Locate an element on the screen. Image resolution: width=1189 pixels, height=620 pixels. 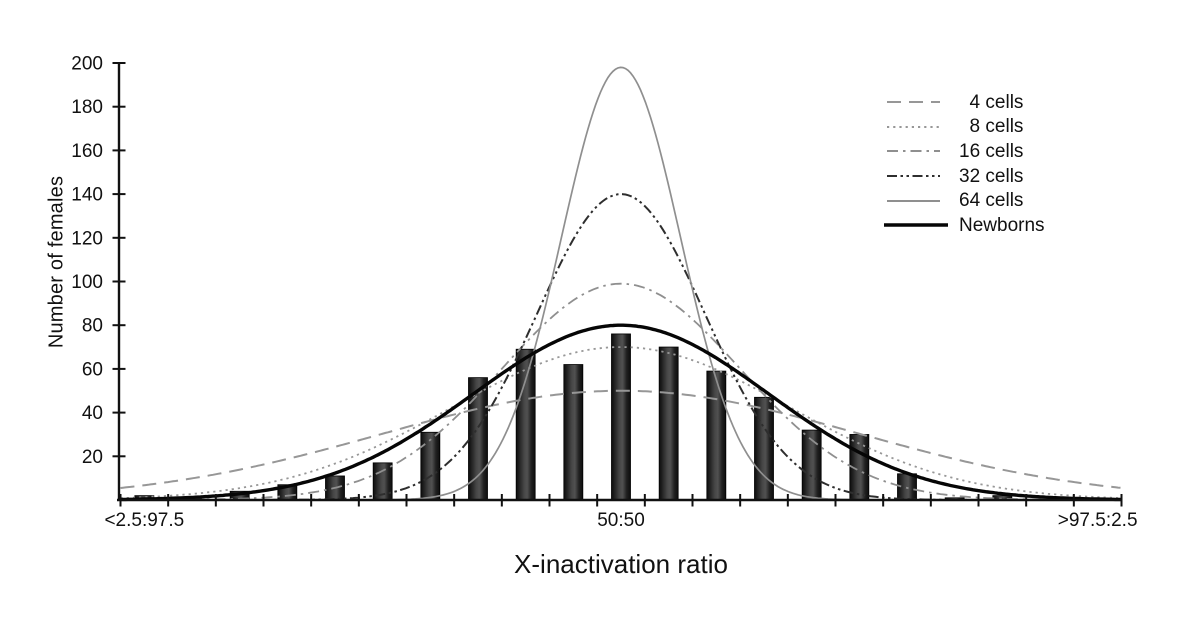
legend-label: Newborns is located at coordinates (1002, 225).